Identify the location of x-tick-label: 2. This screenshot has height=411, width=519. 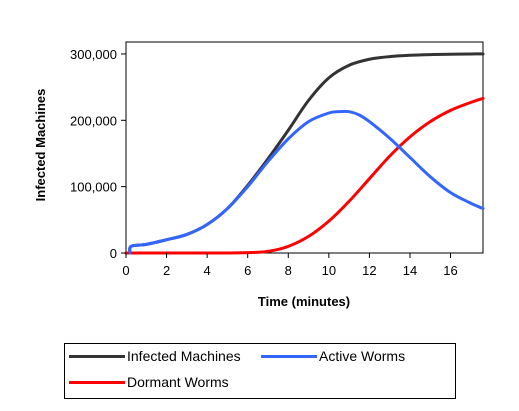
(166, 270).